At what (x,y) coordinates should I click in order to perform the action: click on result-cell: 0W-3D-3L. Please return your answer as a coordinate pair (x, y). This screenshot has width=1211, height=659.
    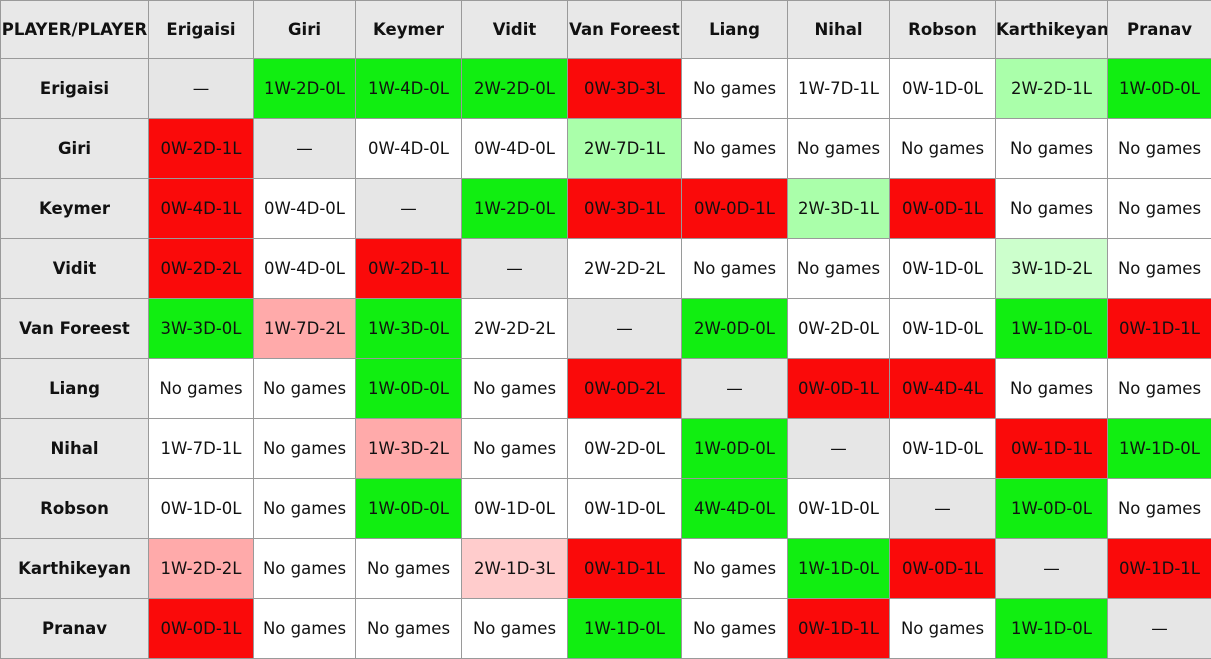
    Looking at the image, I should click on (624, 88).